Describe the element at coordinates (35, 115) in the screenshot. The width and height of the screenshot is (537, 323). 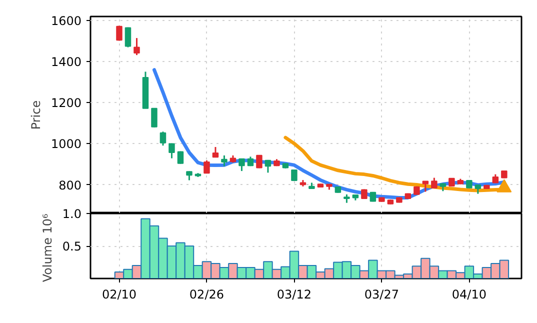
I see `y-axis-title: Price` at that location.